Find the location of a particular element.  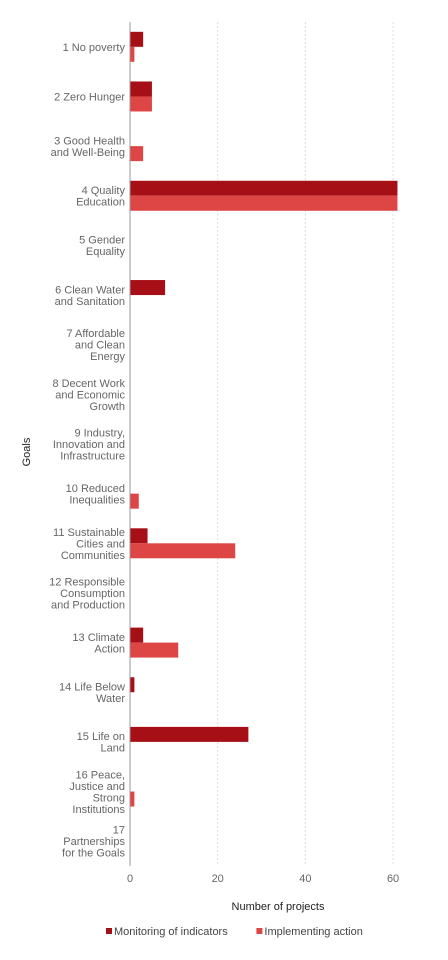

bar-s0-c1 is located at coordinates (141, 89).